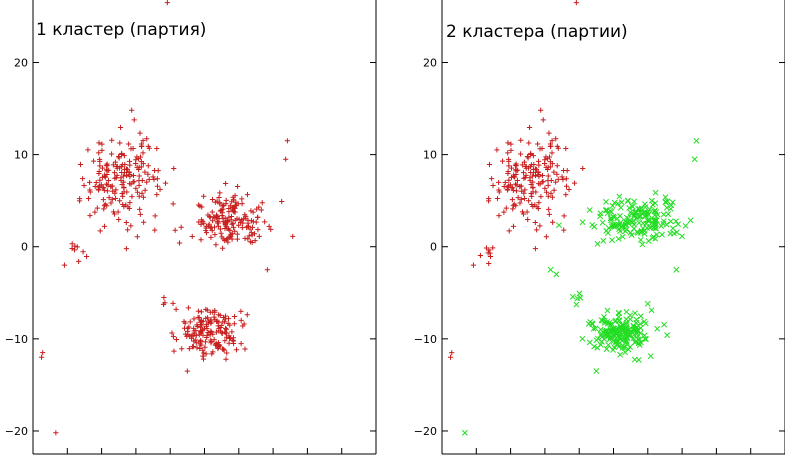 Image resolution: width=785 pixels, height=462 pixels. What do you see at coordinates (121, 30) in the screenshot?
I see `panel-1-title: 1 кластер (партия)` at bounding box center [121, 30].